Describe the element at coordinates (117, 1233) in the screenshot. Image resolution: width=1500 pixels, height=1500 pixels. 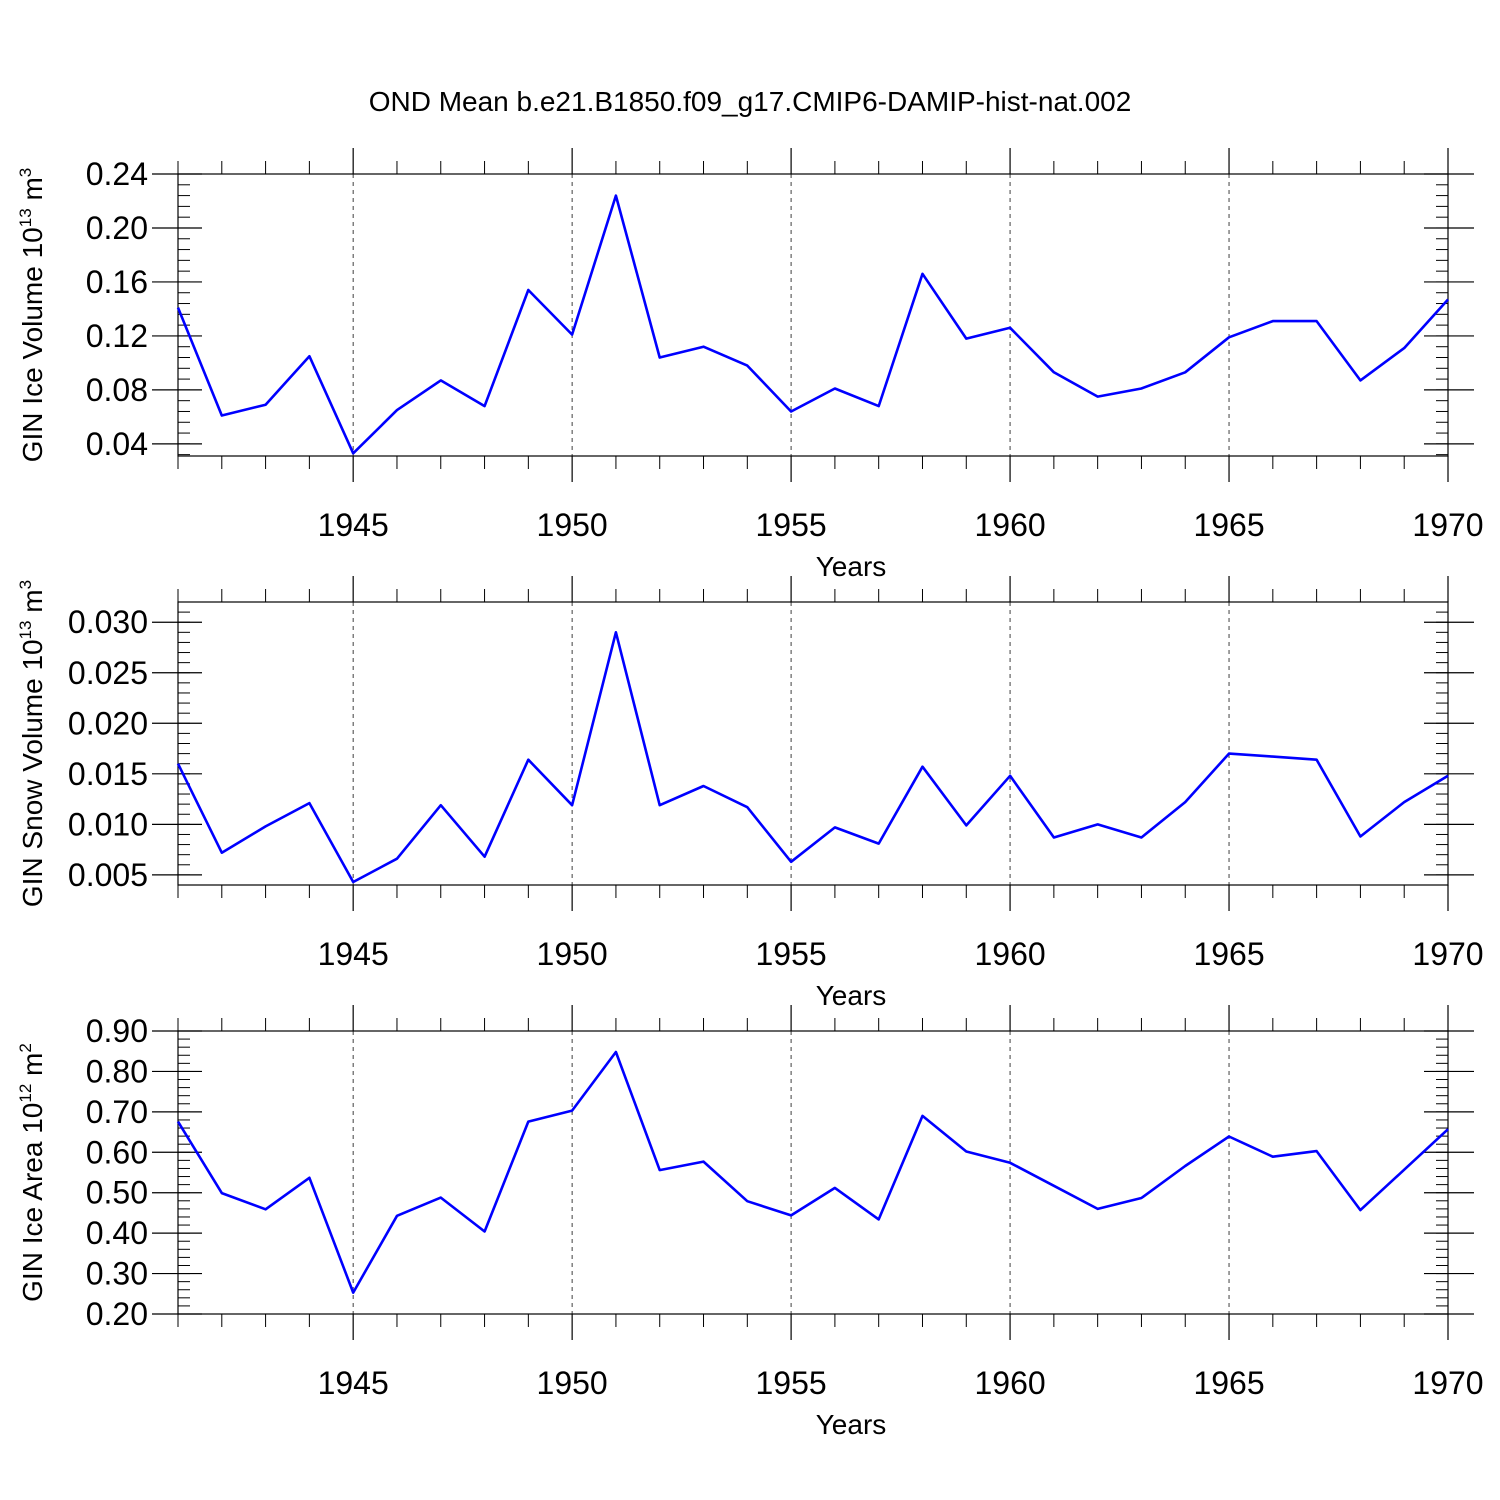
I see `y-tick-label: 0.40` at that location.